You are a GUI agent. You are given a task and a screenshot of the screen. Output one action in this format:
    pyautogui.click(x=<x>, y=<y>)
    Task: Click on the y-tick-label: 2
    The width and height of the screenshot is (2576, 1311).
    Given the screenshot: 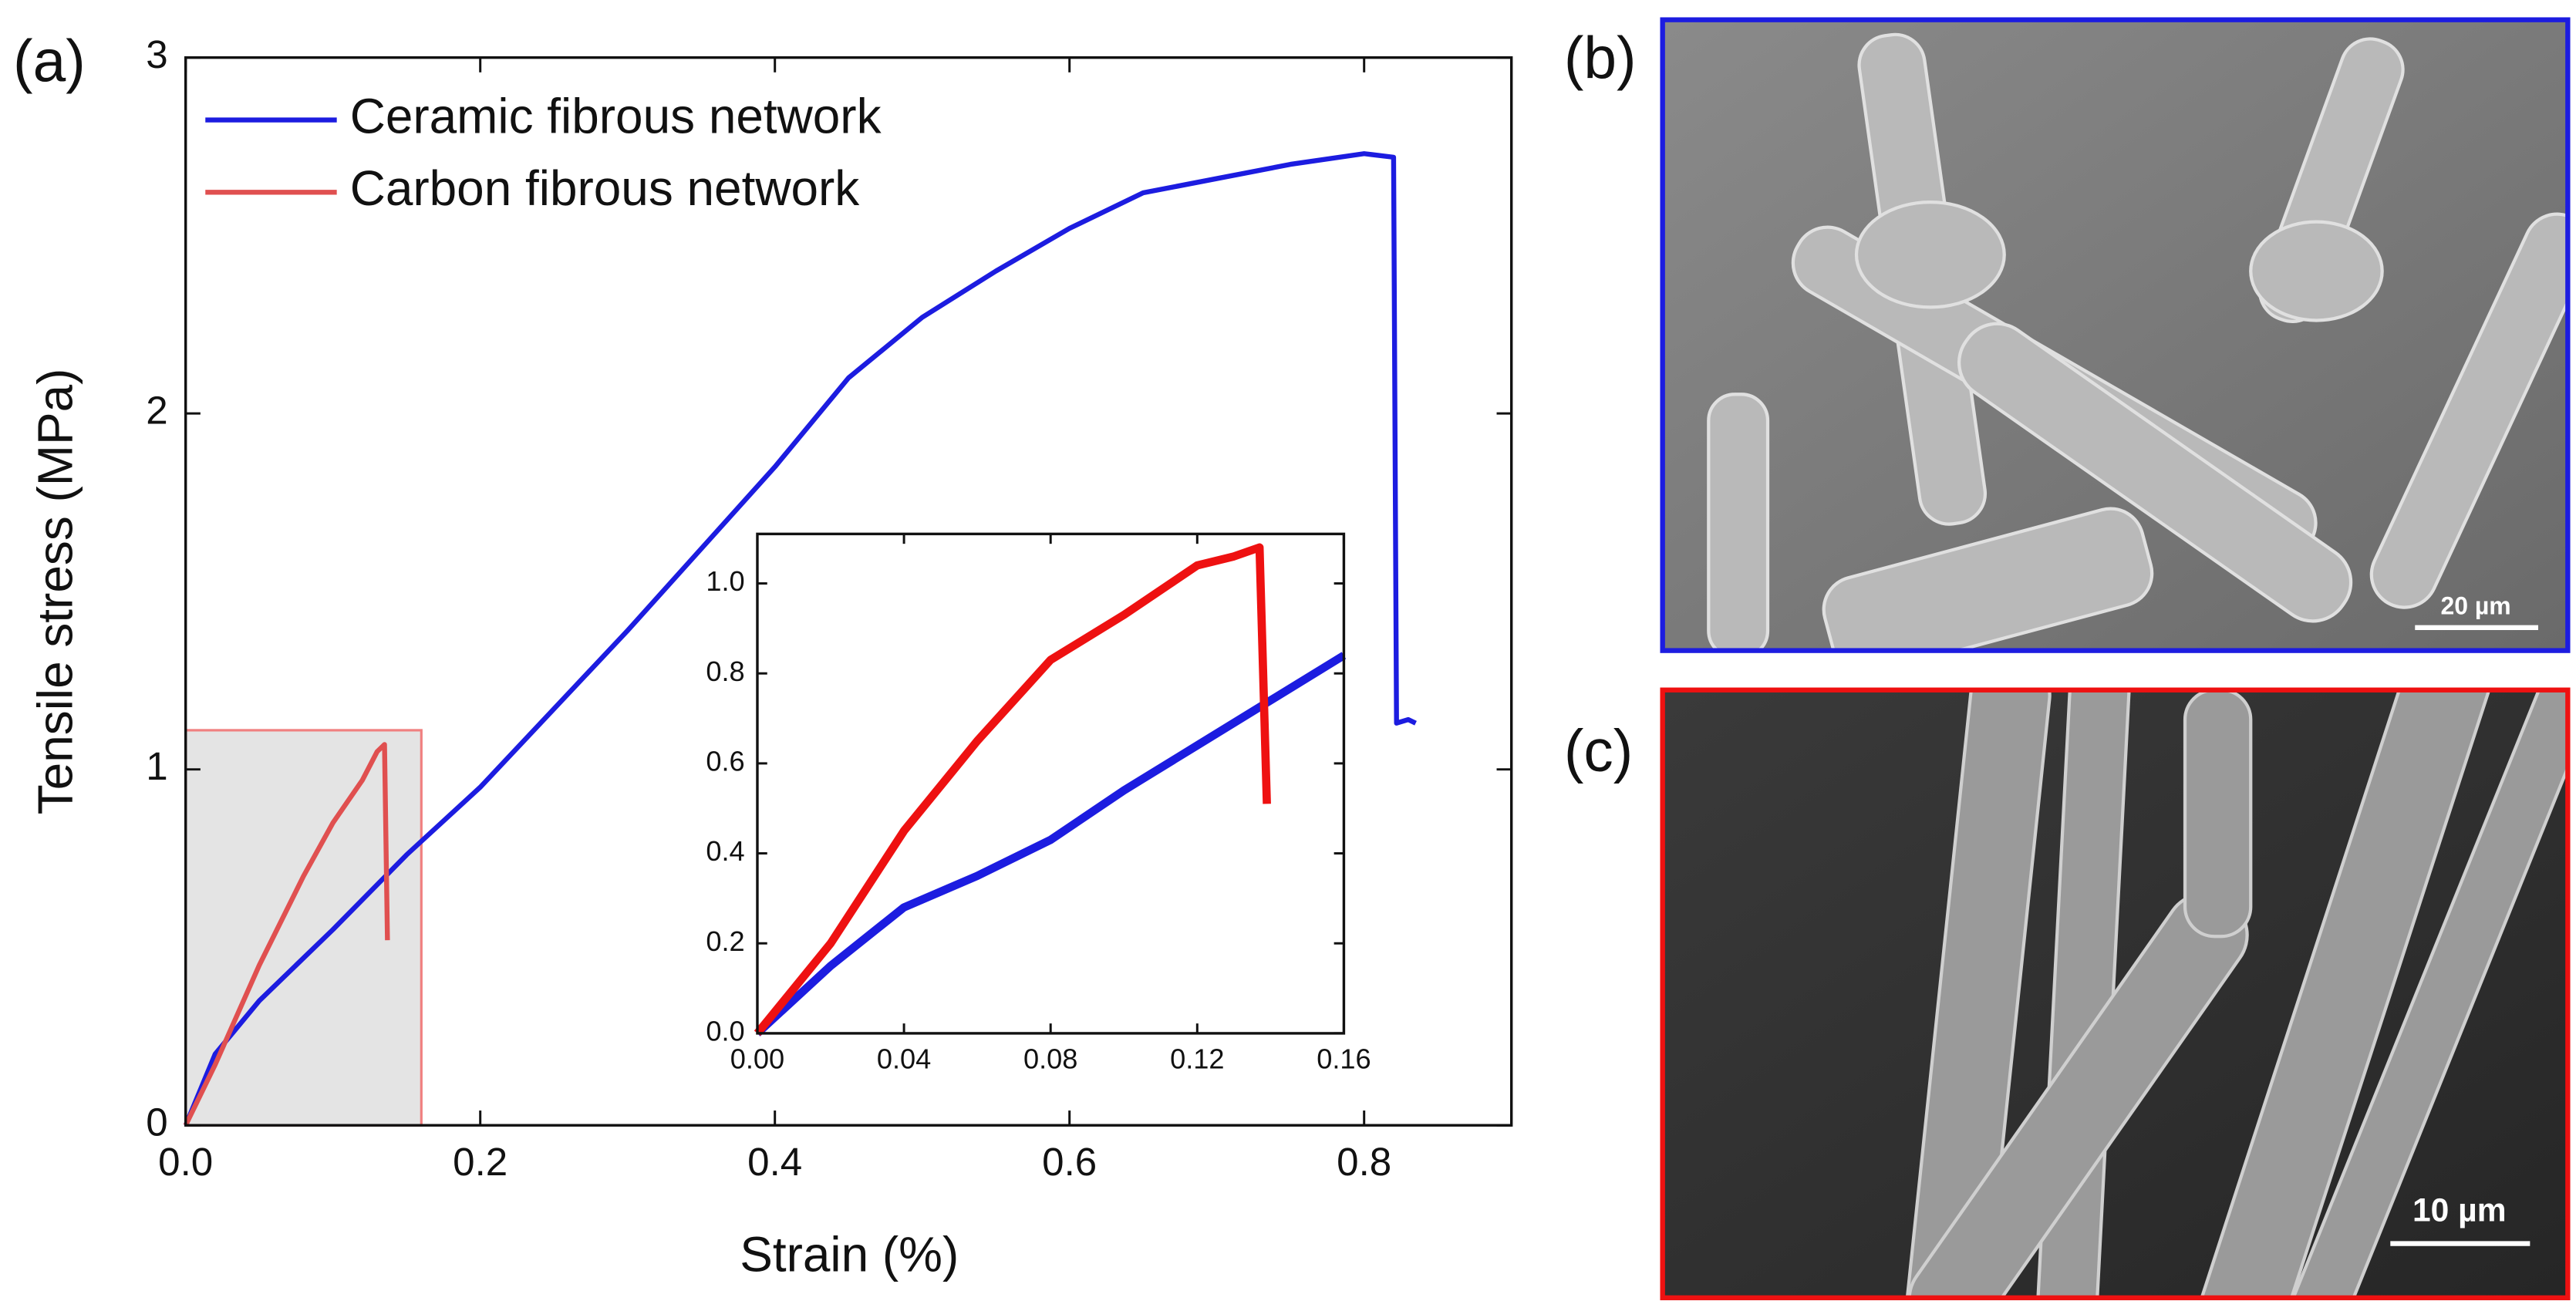 What is the action you would take?
    pyautogui.click(x=156, y=411)
    